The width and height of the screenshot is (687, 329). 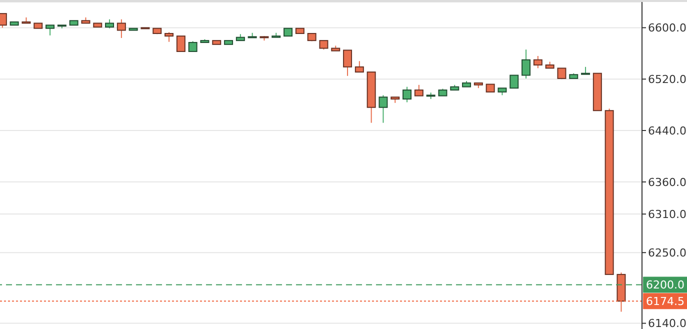 I want to click on y-tick-label: 6140.0, so click(x=667, y=323).